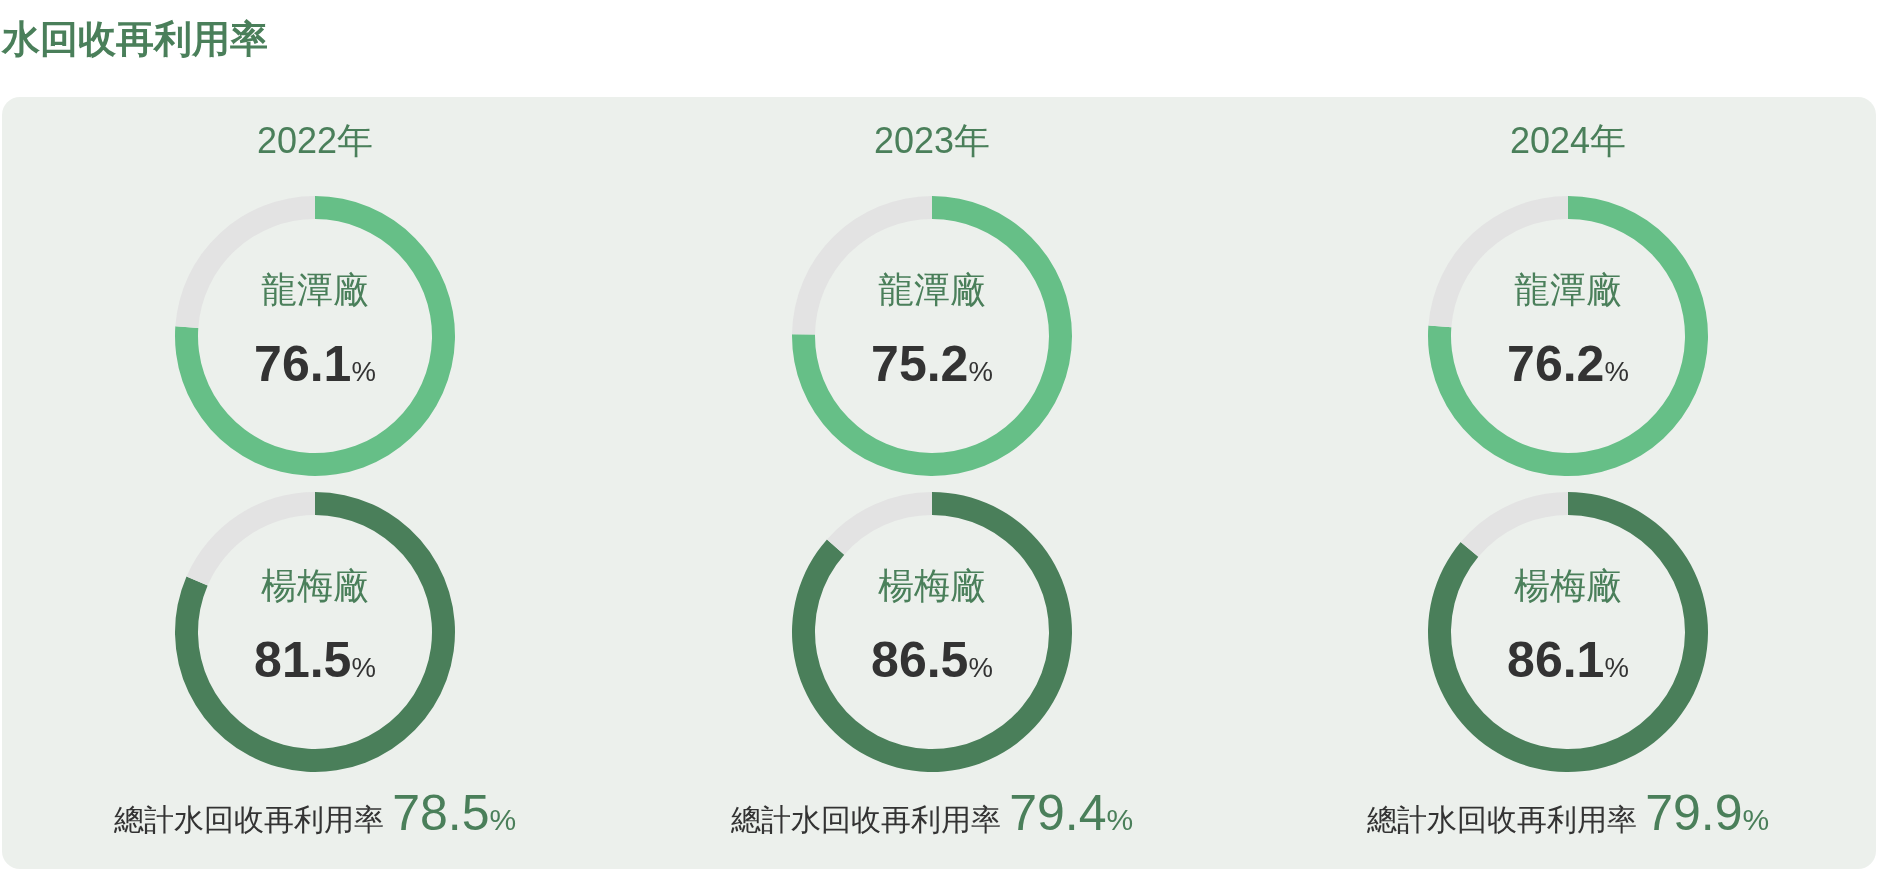  I want to click on text: 總計水回收再利用率 79.9%, so click(1567, 813).